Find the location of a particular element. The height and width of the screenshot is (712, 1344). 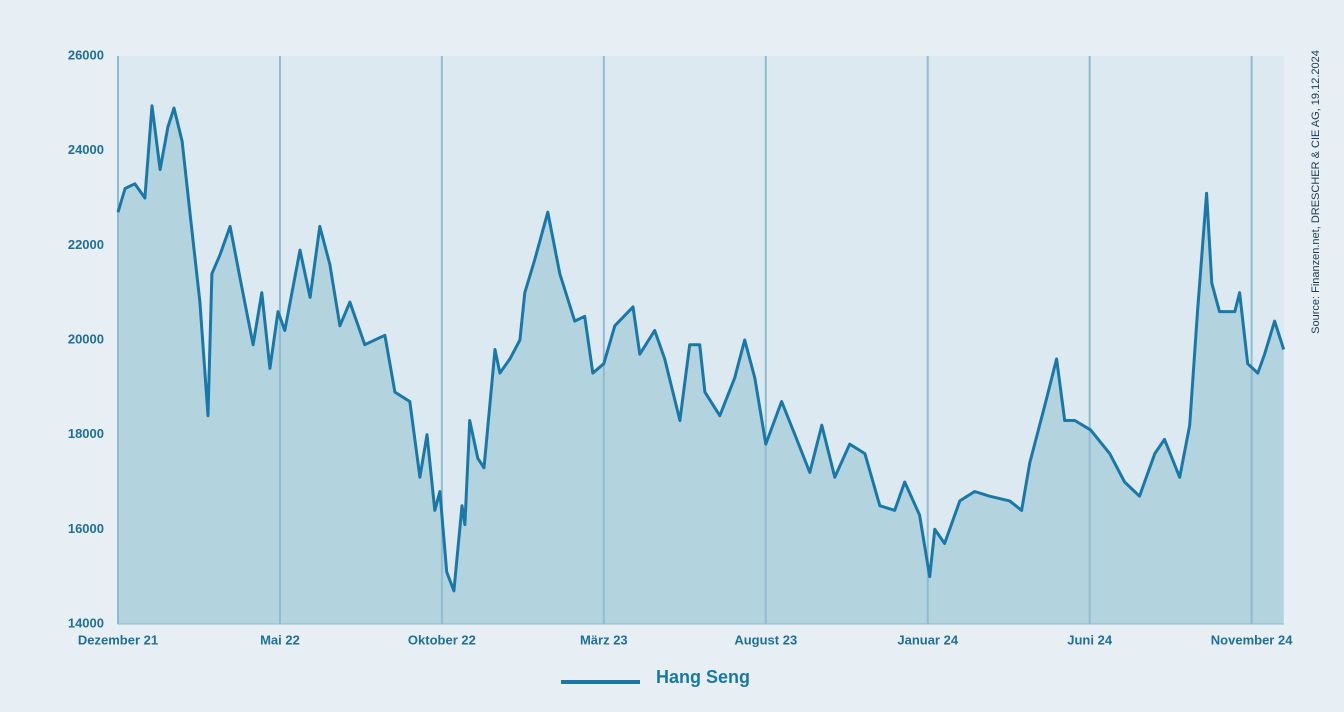

x-tick-label: Mai 22 is located at coordinates (280, 639).